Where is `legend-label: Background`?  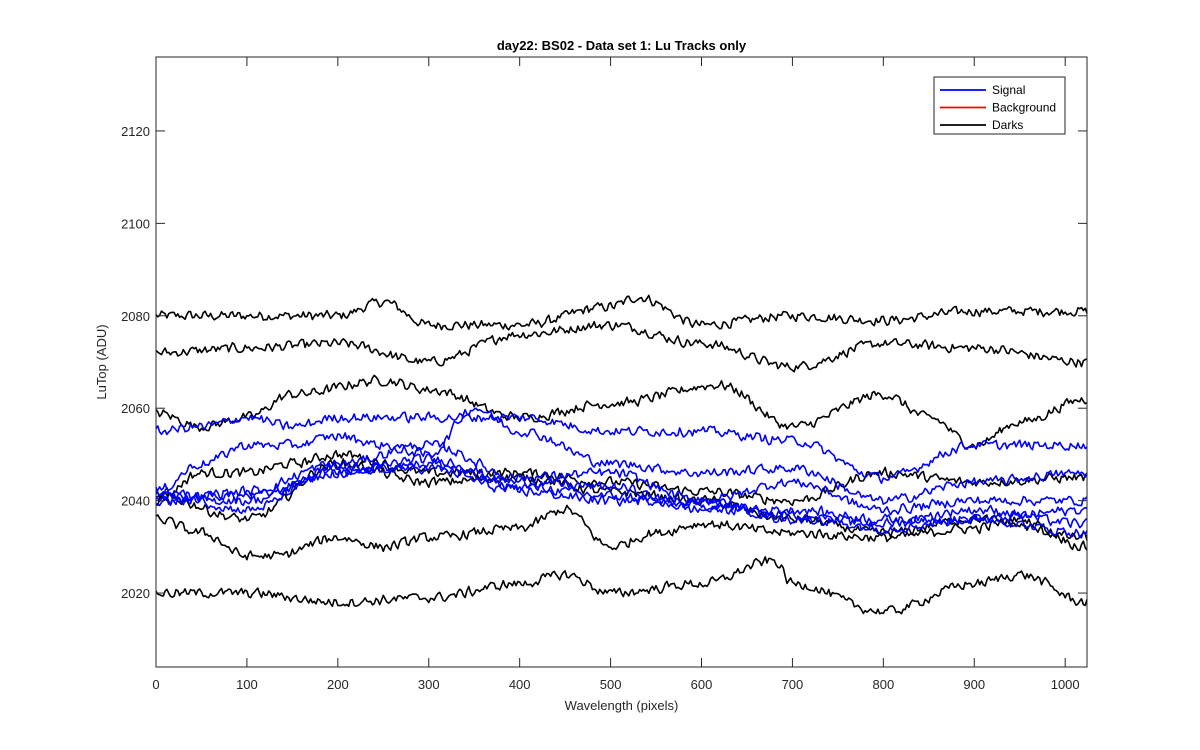
legend-label: Background is located at coordinates (1024, 108).